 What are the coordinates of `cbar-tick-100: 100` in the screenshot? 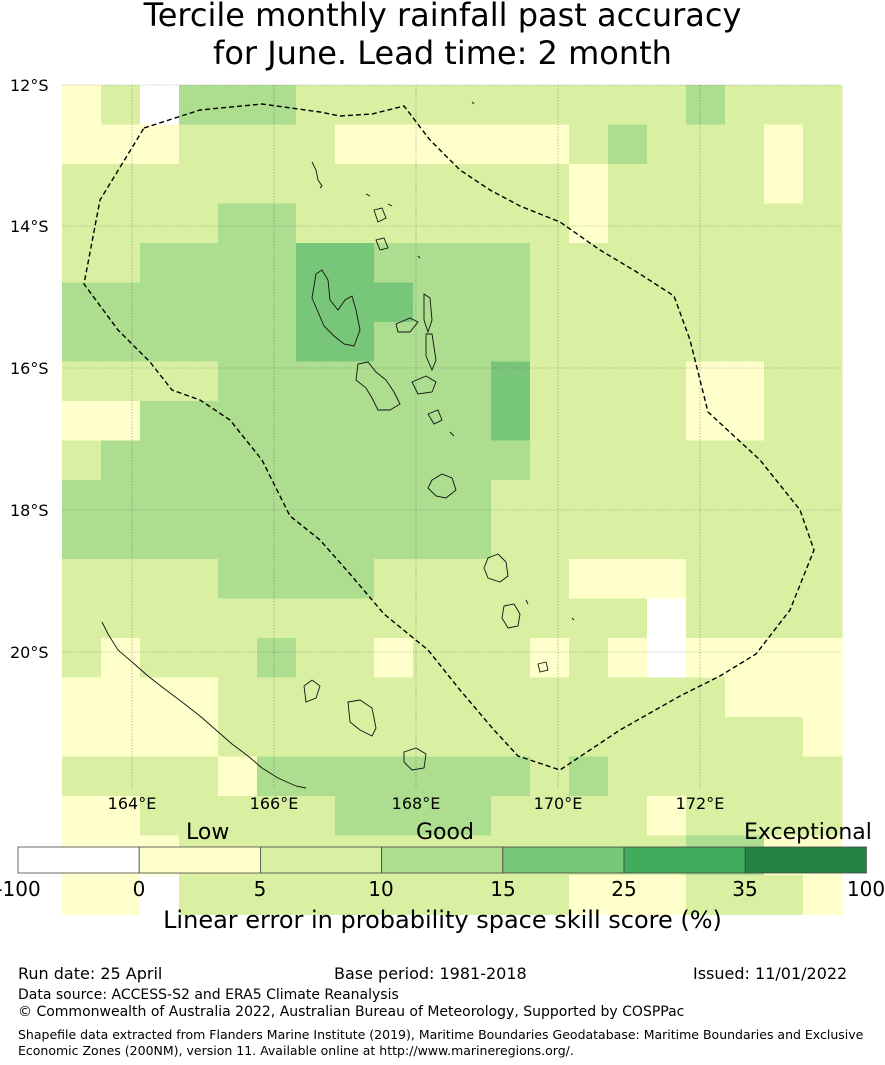 It's located at (865, 889).